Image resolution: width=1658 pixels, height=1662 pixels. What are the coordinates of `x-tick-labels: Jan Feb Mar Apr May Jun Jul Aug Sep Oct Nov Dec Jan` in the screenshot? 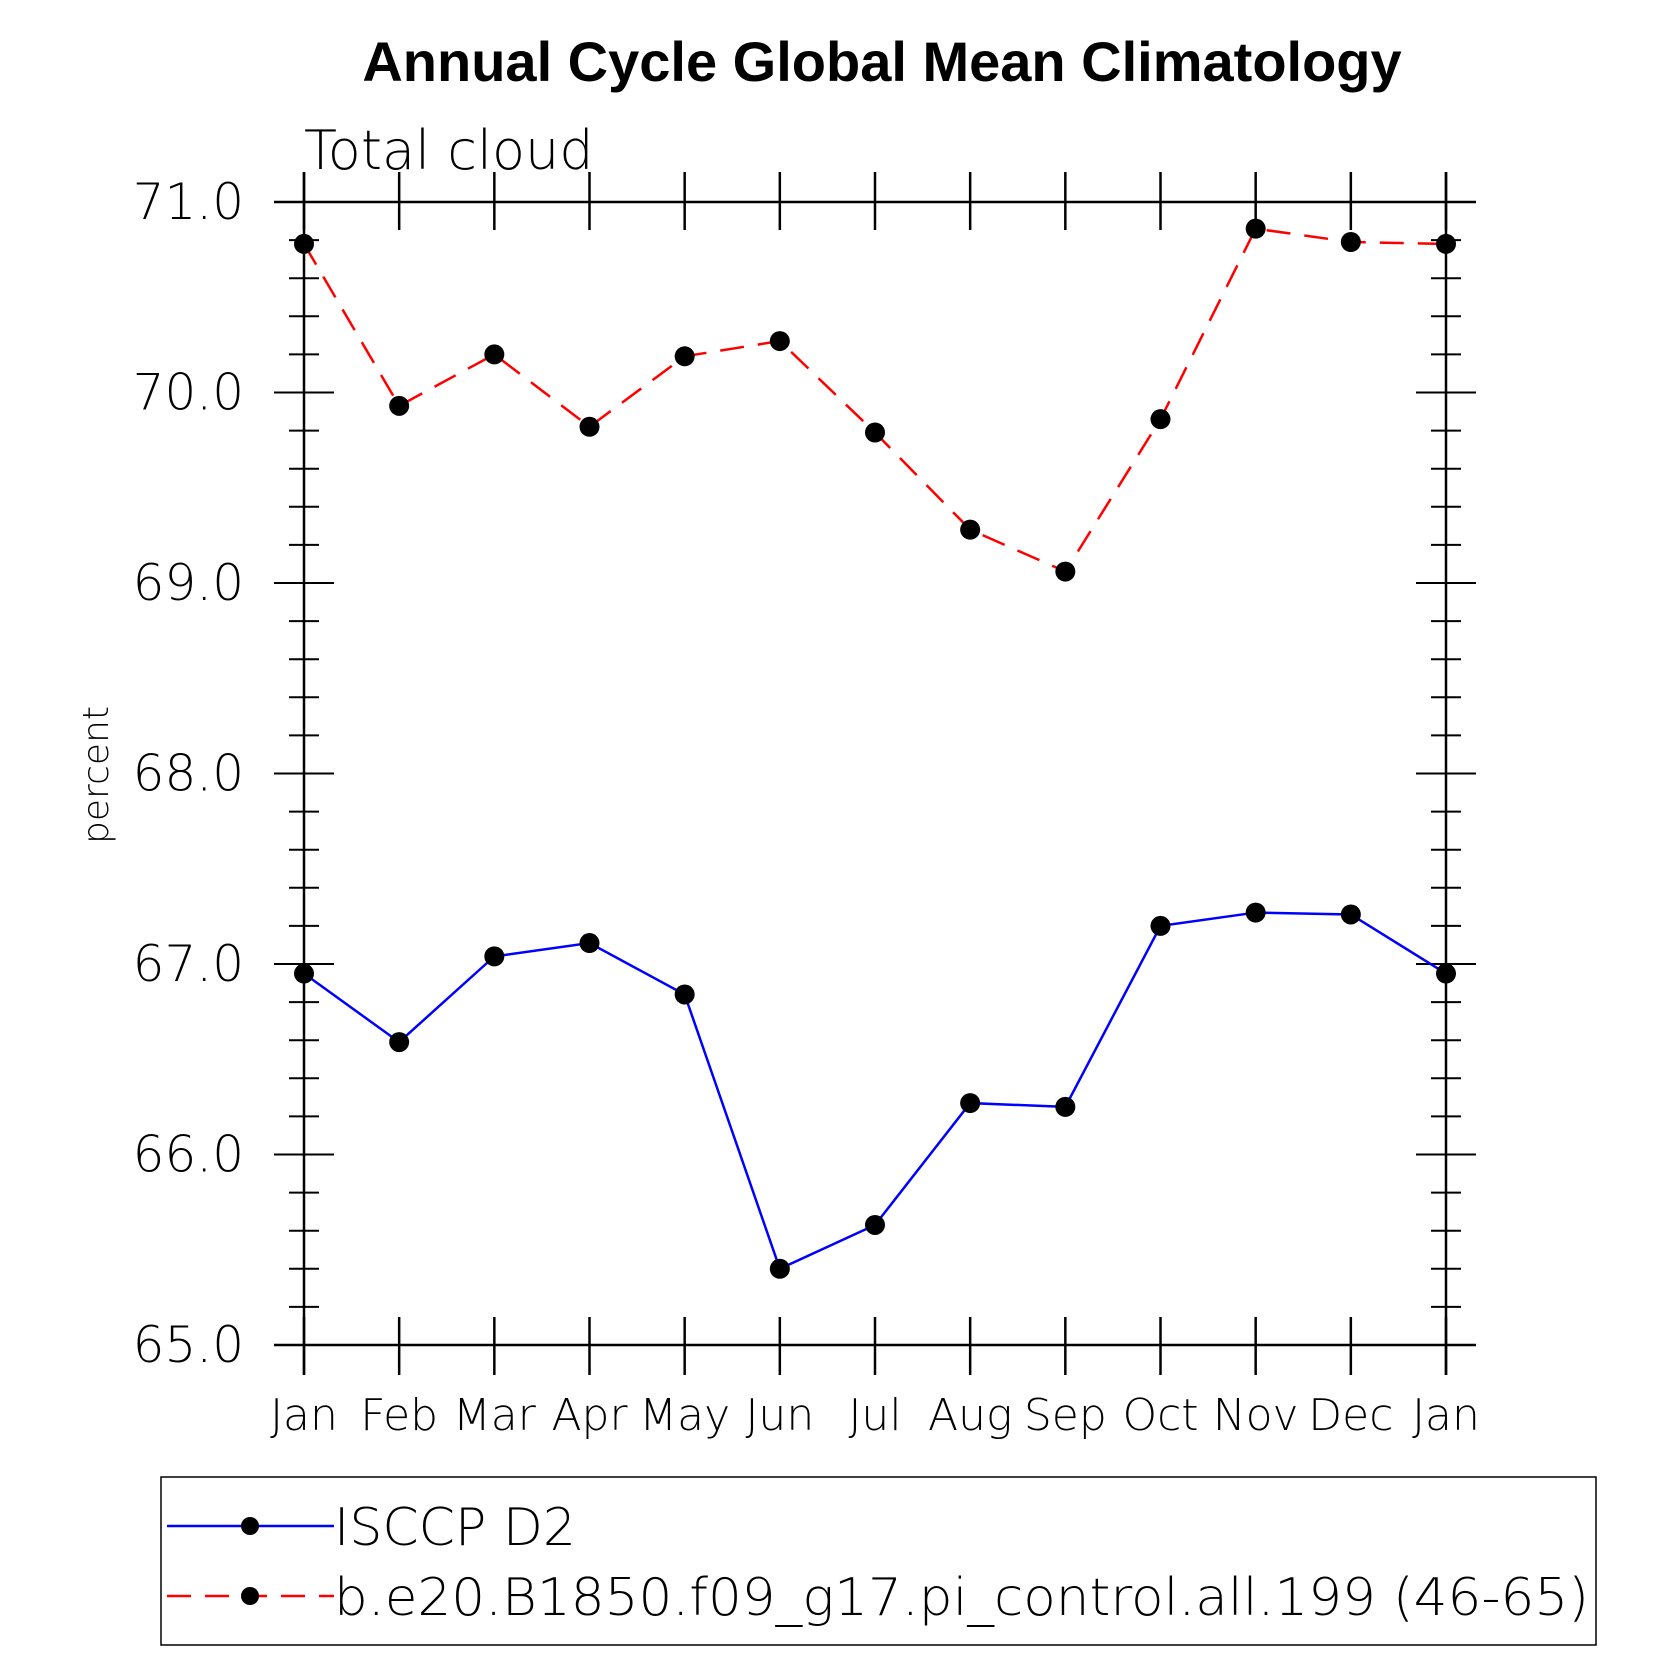 It's located at (875, 1415).